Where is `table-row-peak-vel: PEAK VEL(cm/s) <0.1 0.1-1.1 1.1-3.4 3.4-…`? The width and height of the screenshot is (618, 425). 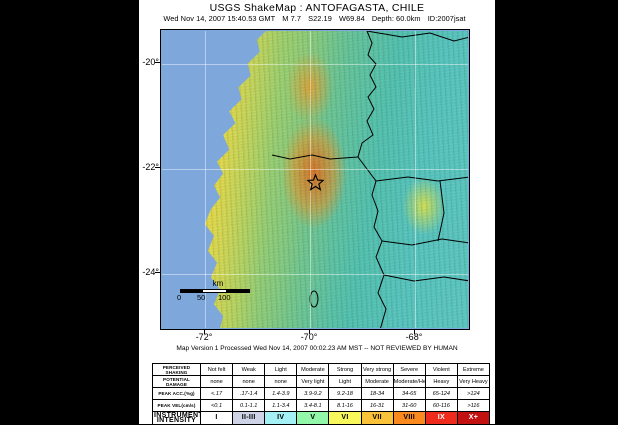
table-row-peak-vel: PEAK VEL(cm/s) <0.1 0.1-1.1 1.1-3.4 3.4-… is located at coordinates (321, 405).